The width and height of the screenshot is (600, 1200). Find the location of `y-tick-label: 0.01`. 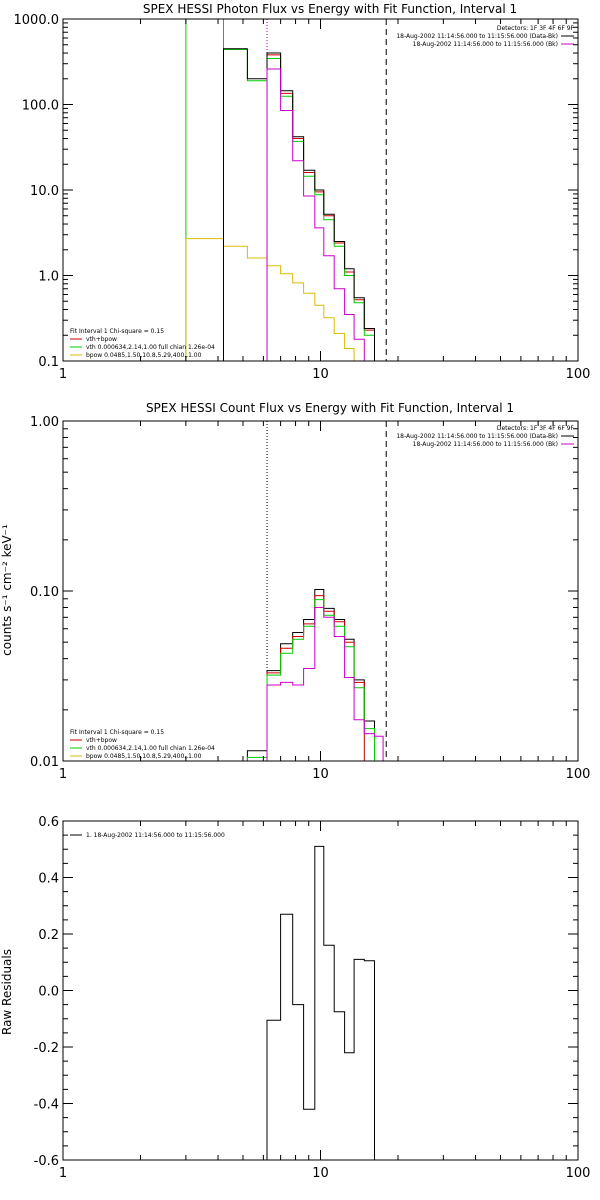

y-tick-label: 0.01 is located at coordinates (44, 762).